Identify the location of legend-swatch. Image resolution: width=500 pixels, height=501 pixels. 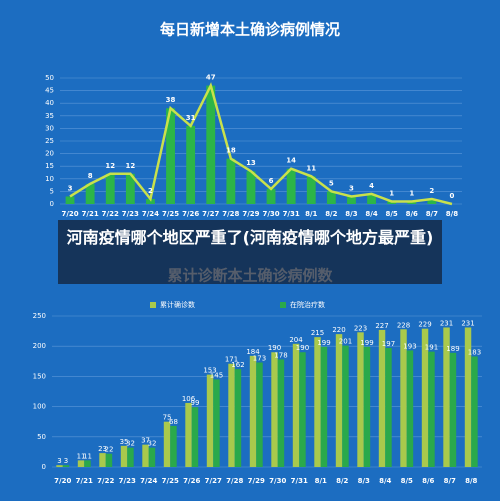
(283, 305).